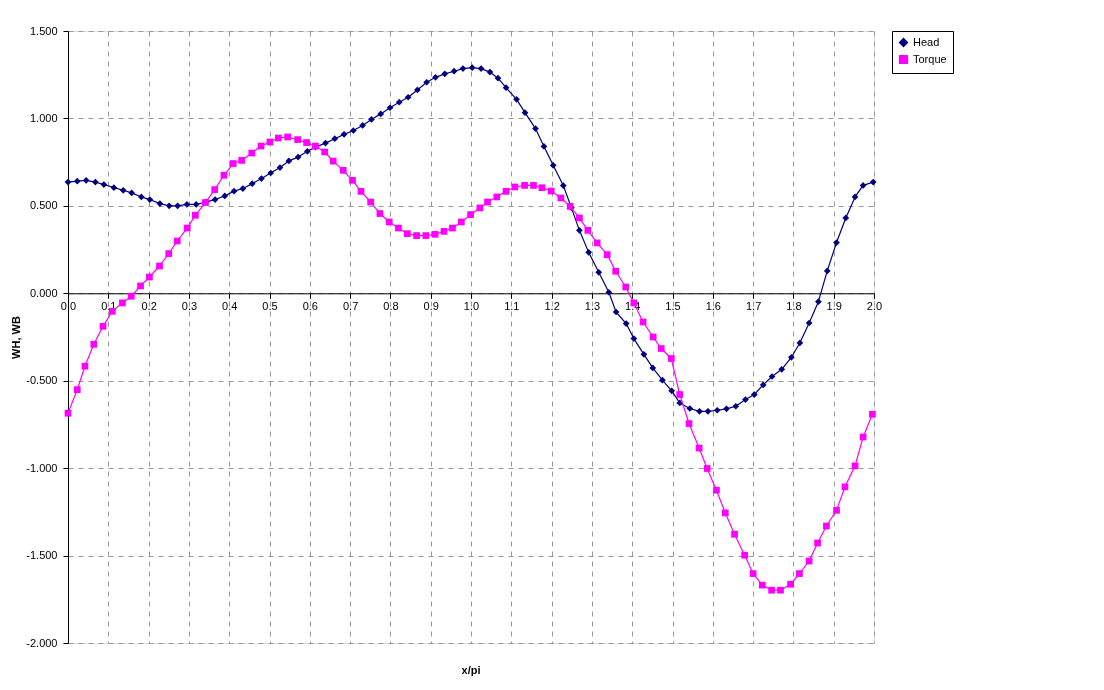  What do you see at coordinates (431, 305) in the screenshot?
I see `x-tick-label: 0.9` at bounding box center [431, 305].